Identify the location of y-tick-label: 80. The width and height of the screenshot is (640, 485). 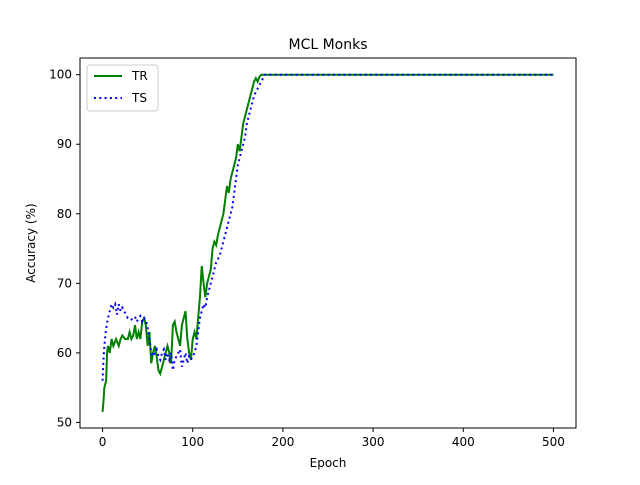
(64, 214).